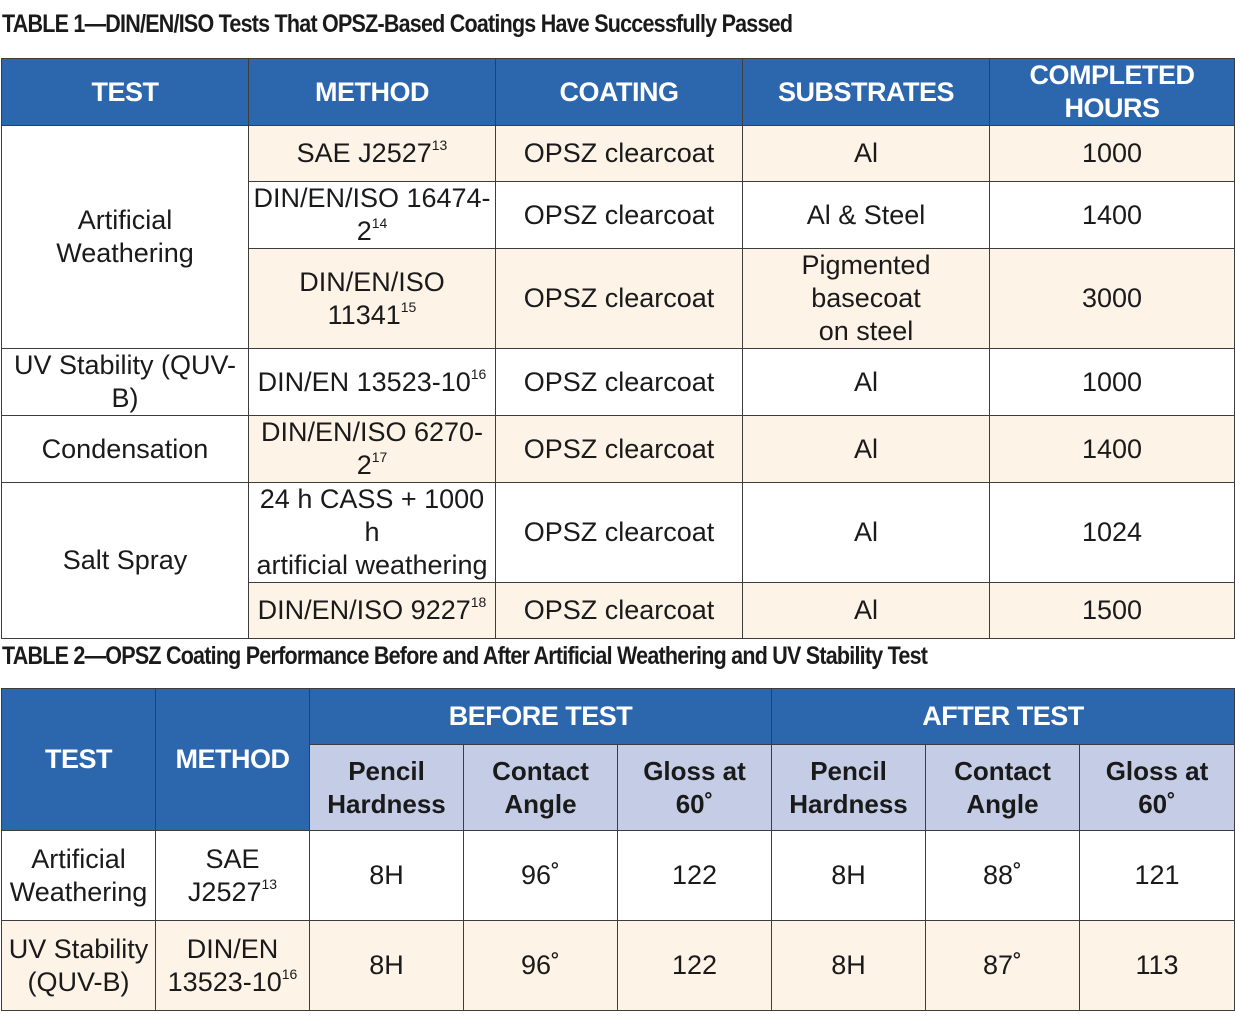 The height and width of the screenshot is (1024, 1235). I want to click on hours-cell: 1024, so click(1112, 532).